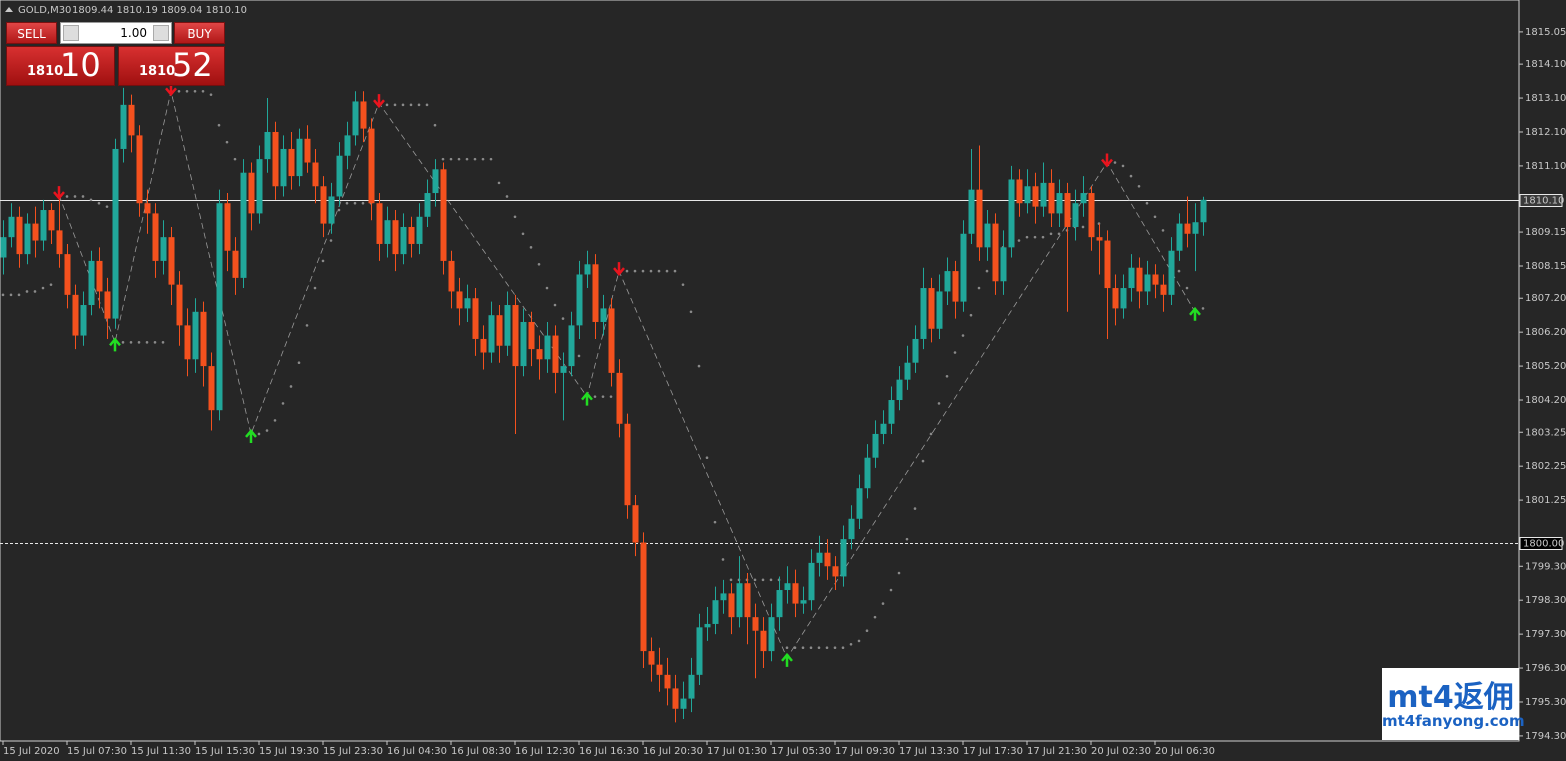 The height and width of the screenshot is (761, 1566). I want to click on y-tick-label: 1794.30, so click(1545, 736).